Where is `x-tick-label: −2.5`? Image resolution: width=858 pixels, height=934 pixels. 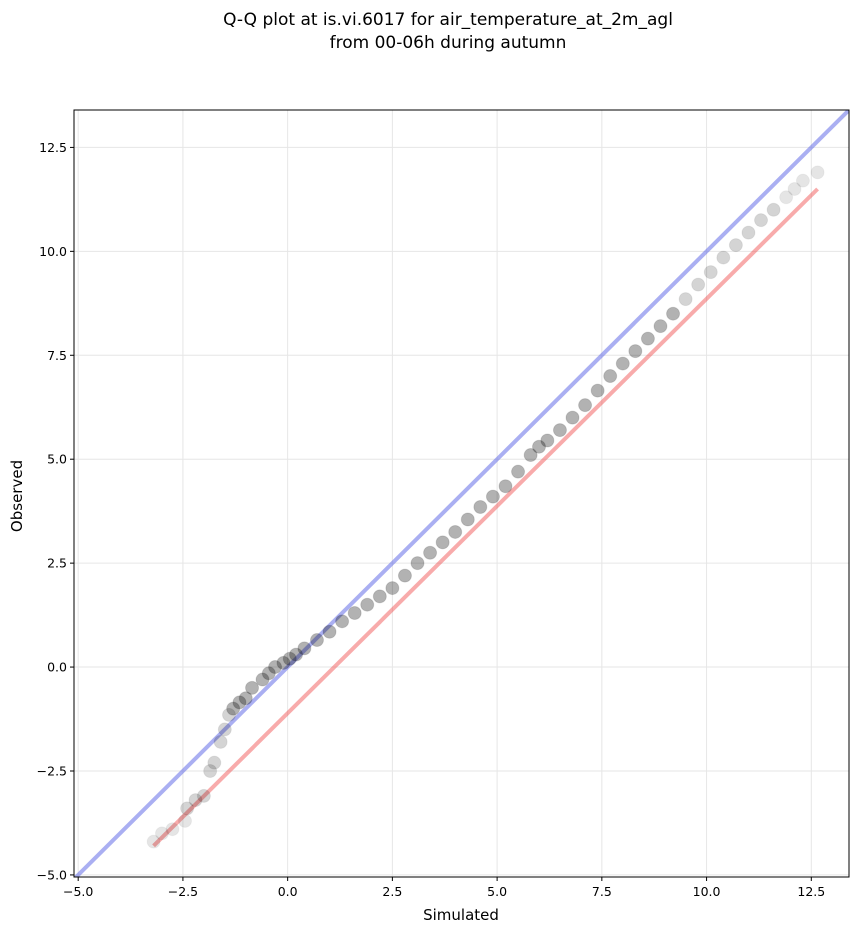
x-tick-label: −2.5 is located at coordinates (183, 891).